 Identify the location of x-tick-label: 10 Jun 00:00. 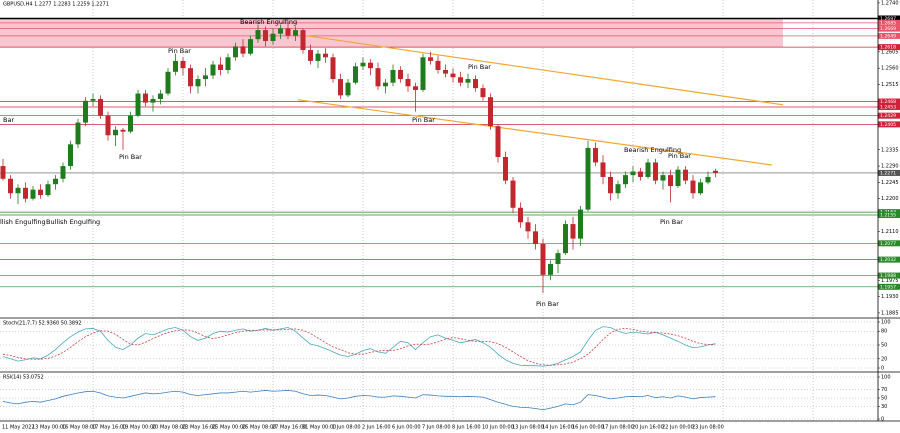
(498, 428).